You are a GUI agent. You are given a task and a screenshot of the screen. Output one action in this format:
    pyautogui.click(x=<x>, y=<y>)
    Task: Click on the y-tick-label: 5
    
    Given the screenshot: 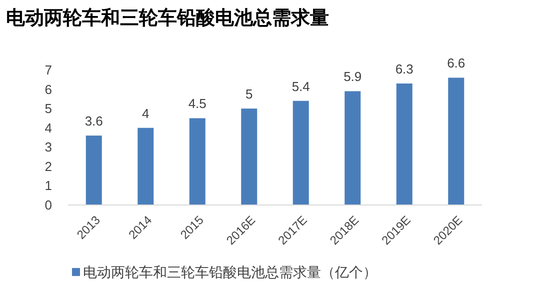 What is the action you would take?
    pyautogui.click(x=48, y=108)
    